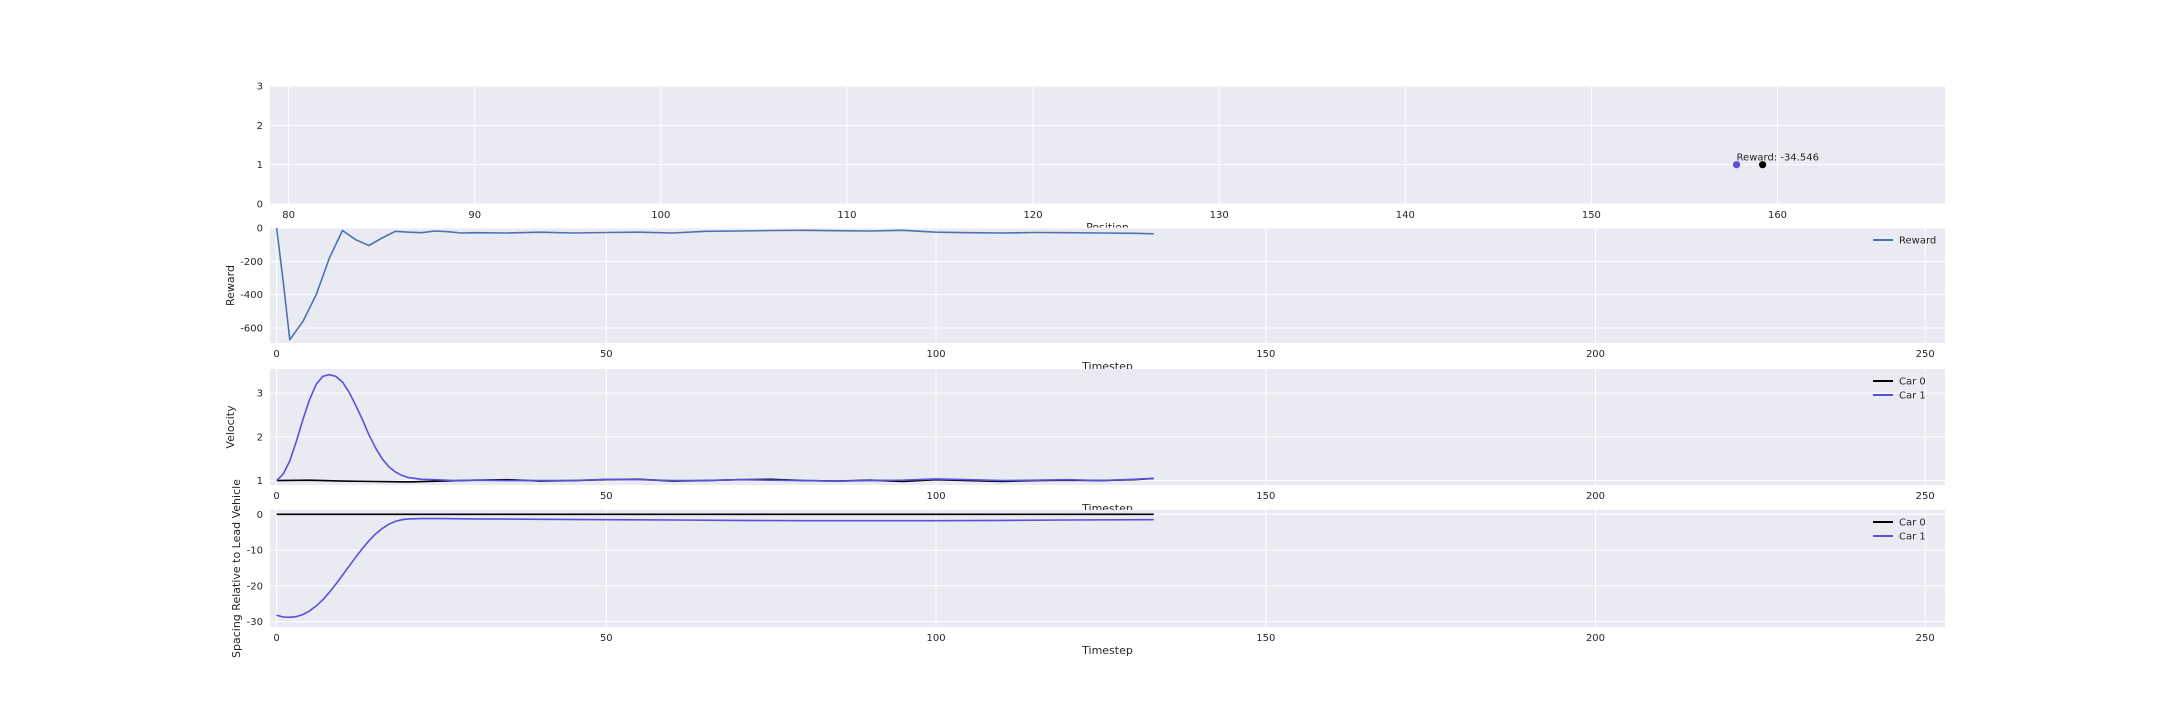 The height and width of the screenshot is (716, 2160). Describe the element at coordinates (255, 551) in the screenshot. I see `y-tick-label: -10` at that location.